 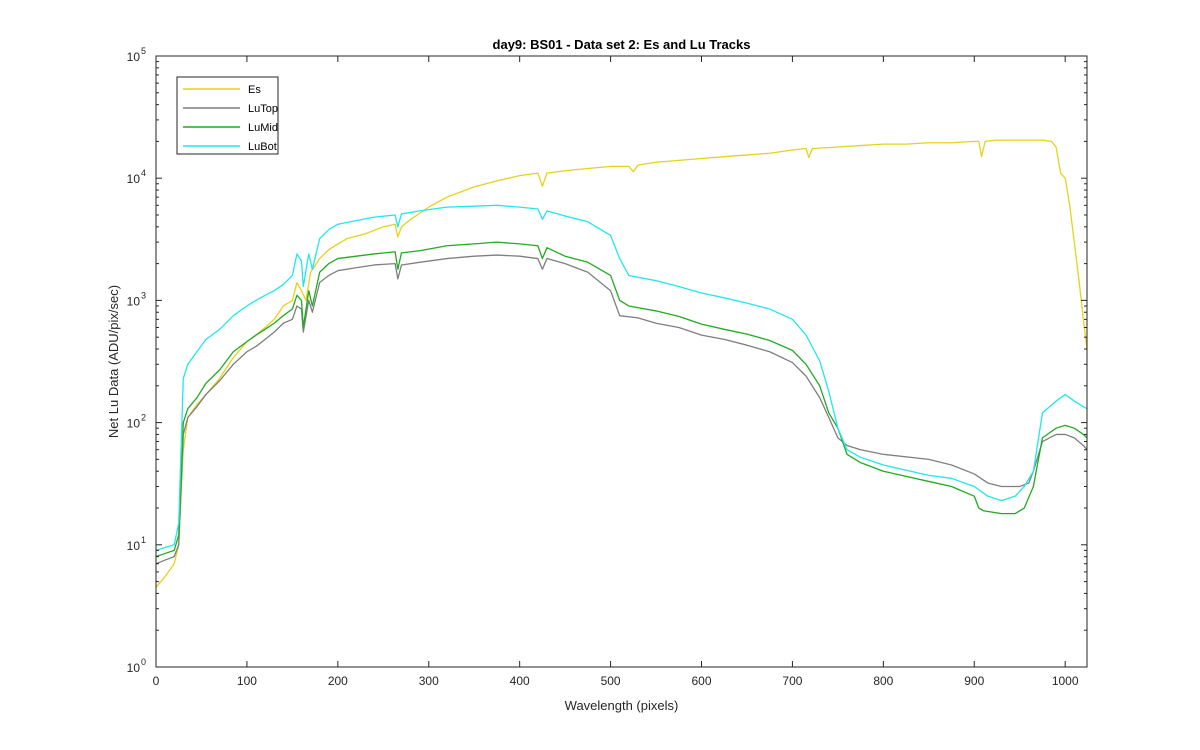 What do you see at coordinates (1065, 681) in the screenshot?
I see `x-tick-label: 1000` at bounding box center [1065, 681].